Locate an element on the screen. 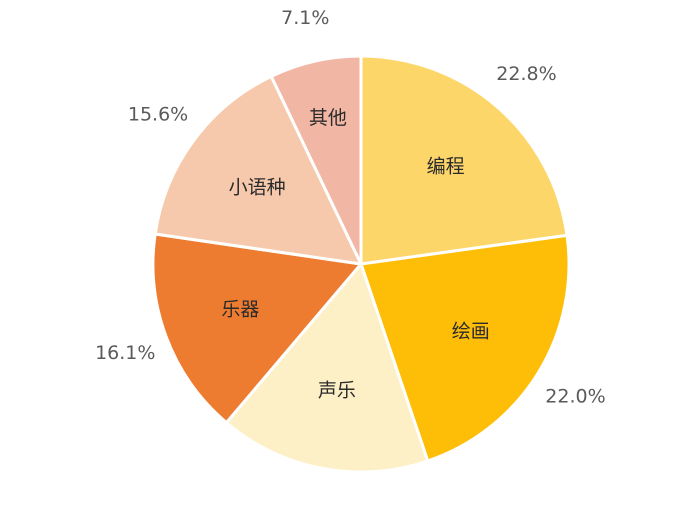  slice-label: 其他 is located at coordinates (328, 118).